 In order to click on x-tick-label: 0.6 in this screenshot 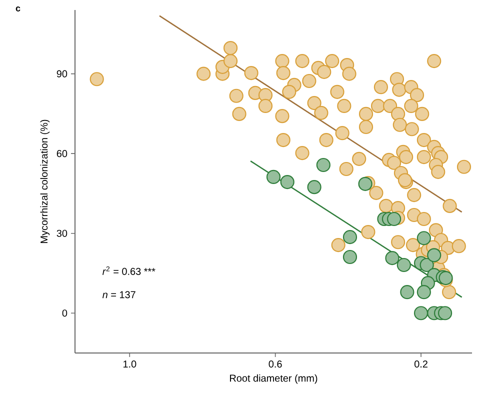, I will do `click(275, 364)`.